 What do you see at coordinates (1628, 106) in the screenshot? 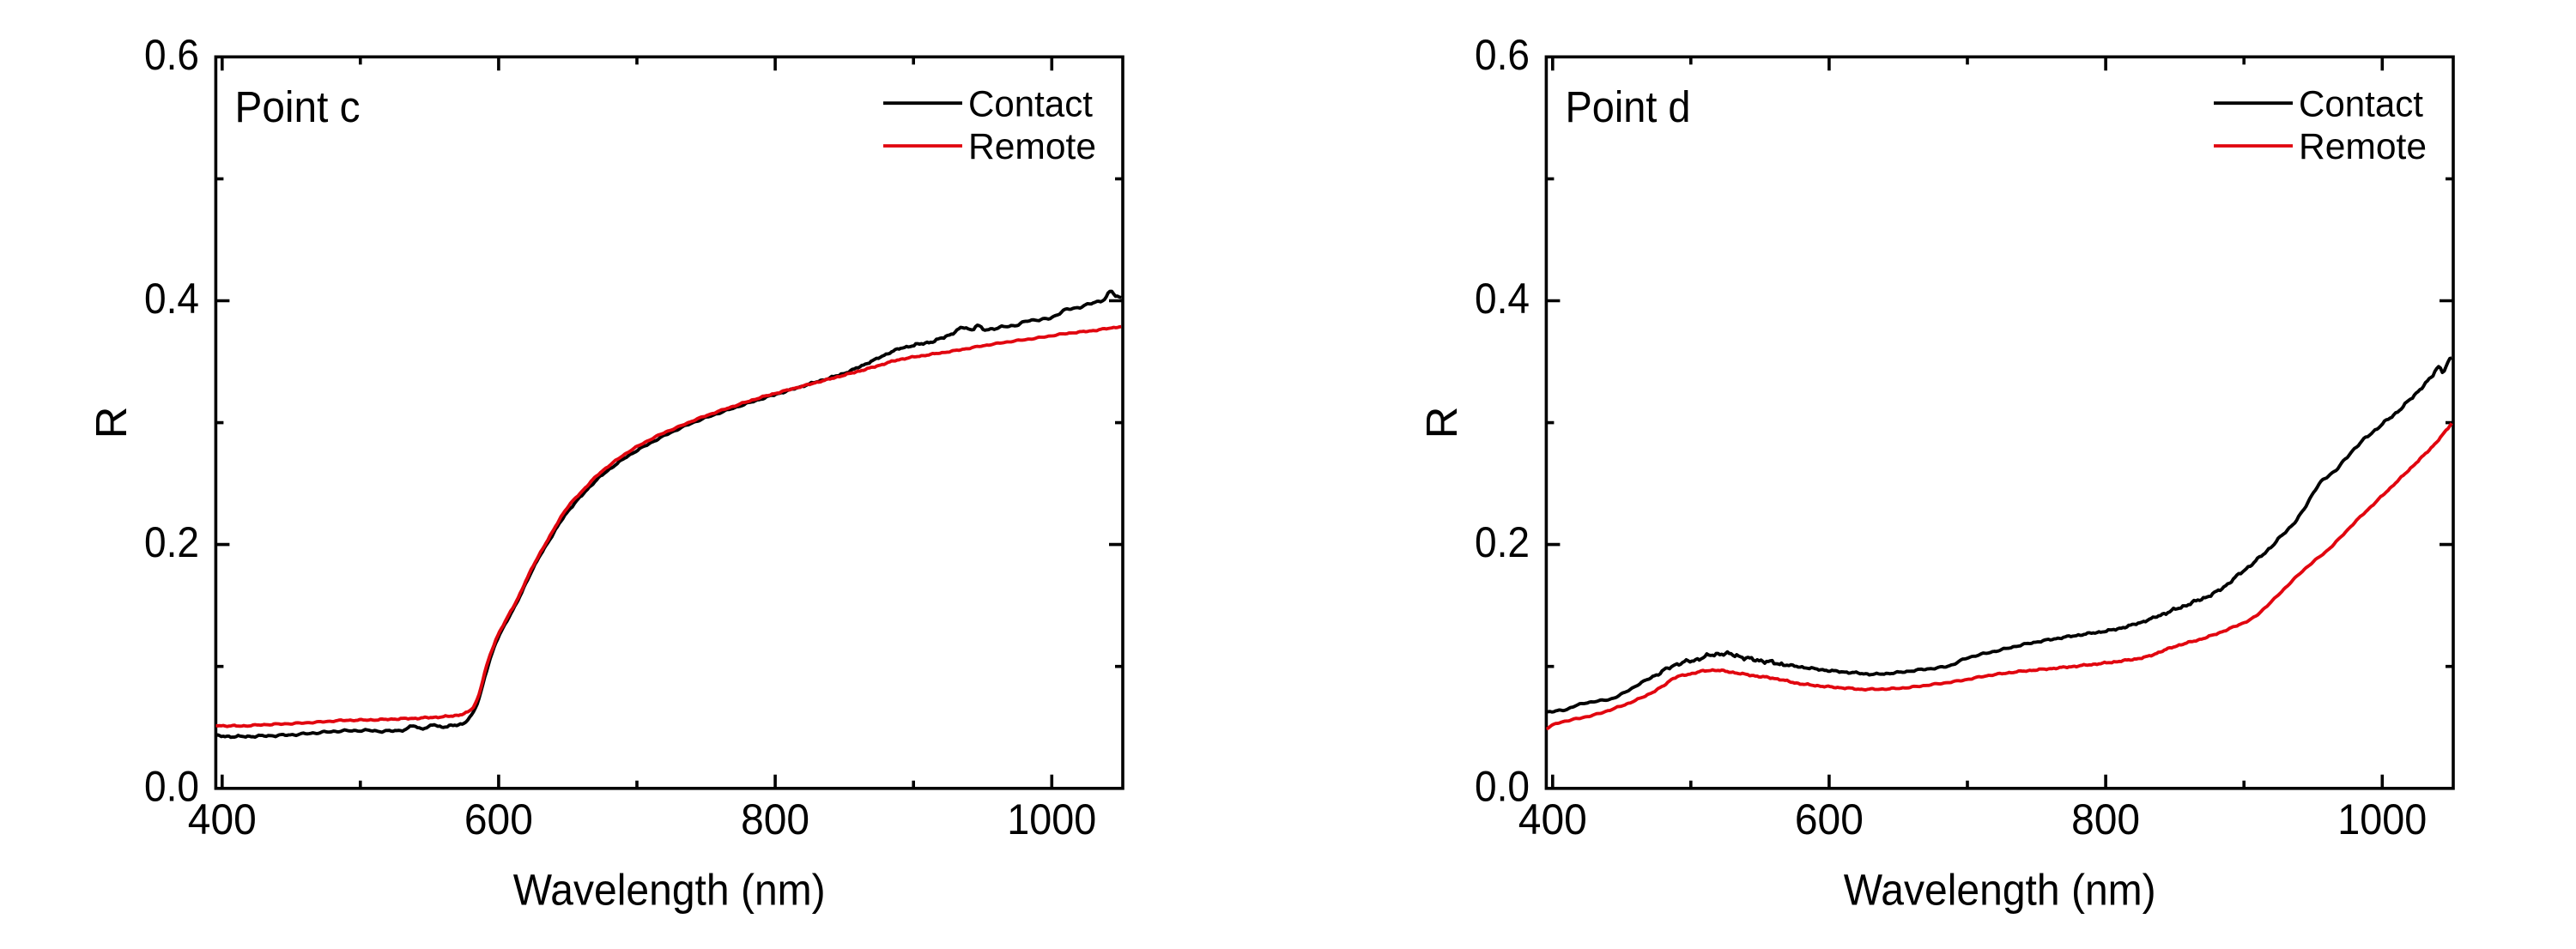
I see `svg-text: Point d` at bounding box center [1628, 106].